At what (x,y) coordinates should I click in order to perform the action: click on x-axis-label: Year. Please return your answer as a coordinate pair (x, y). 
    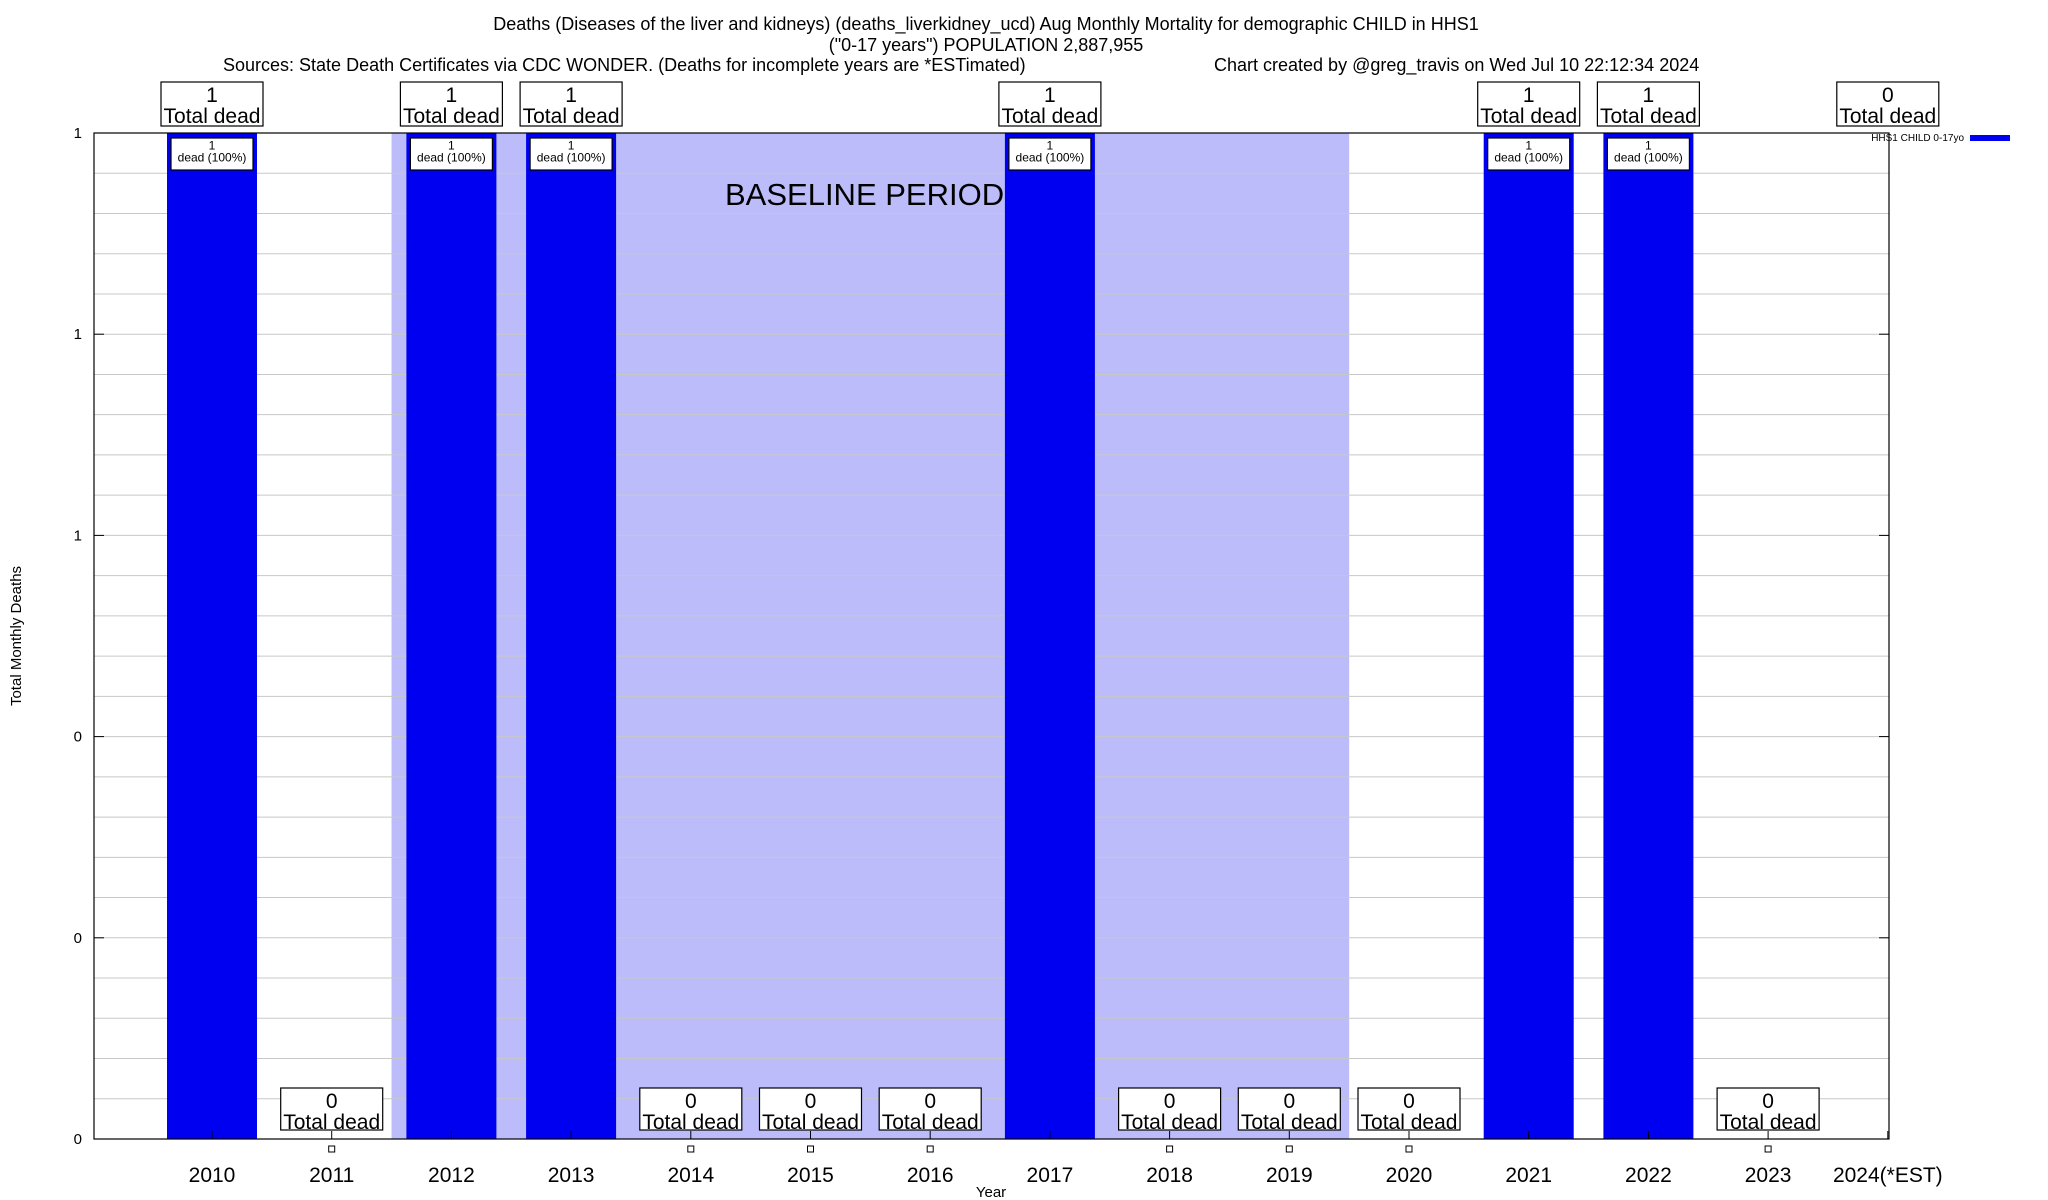
    Looking at the image, I should click on (991, 1192).